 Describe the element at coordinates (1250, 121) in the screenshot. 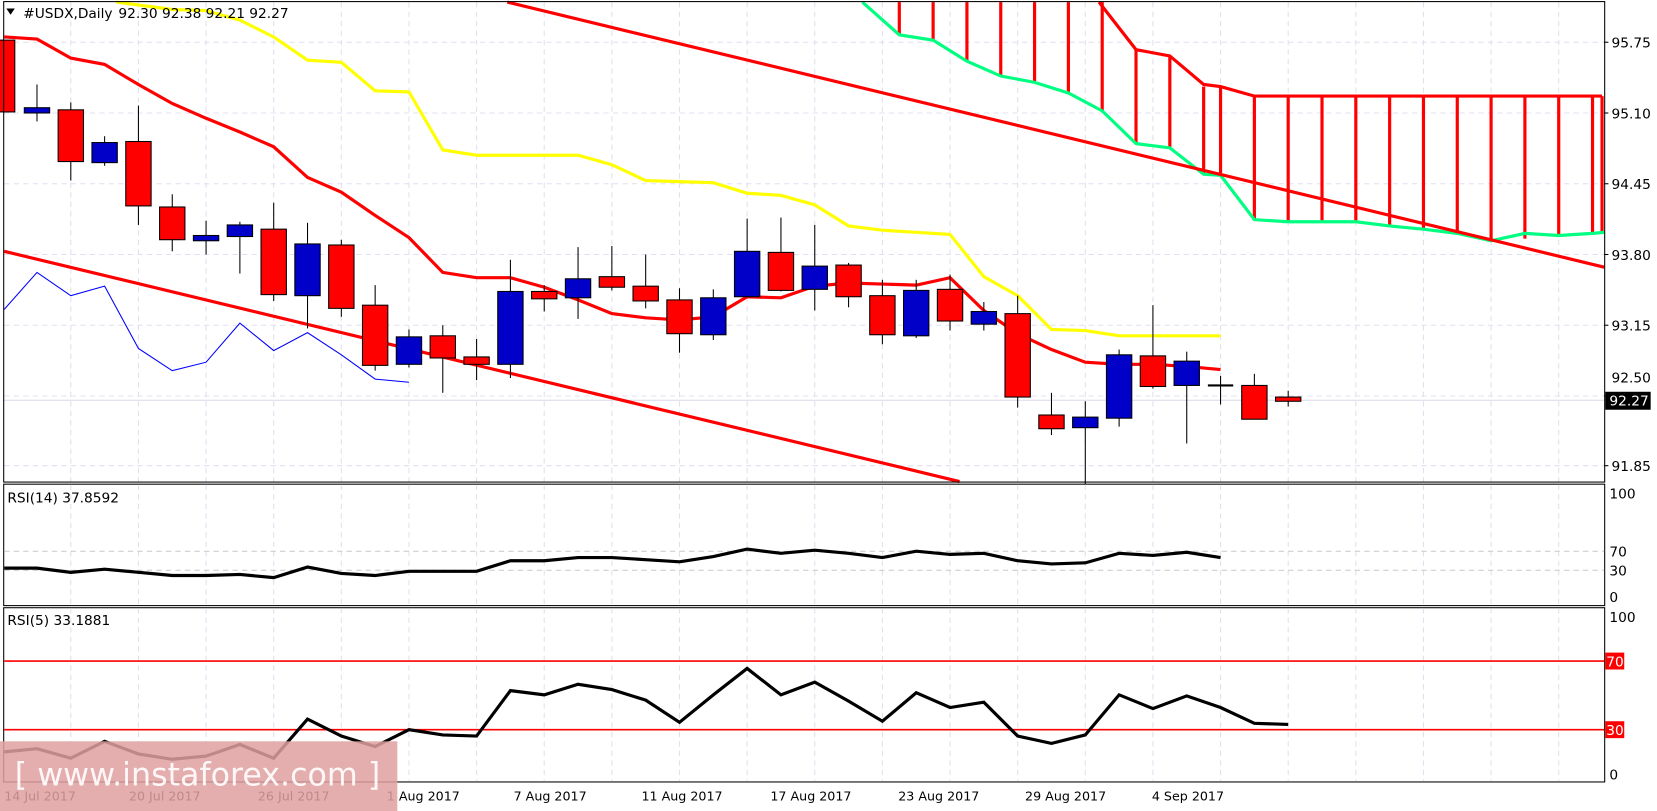

I see `ichimoku-cloud` at that location.